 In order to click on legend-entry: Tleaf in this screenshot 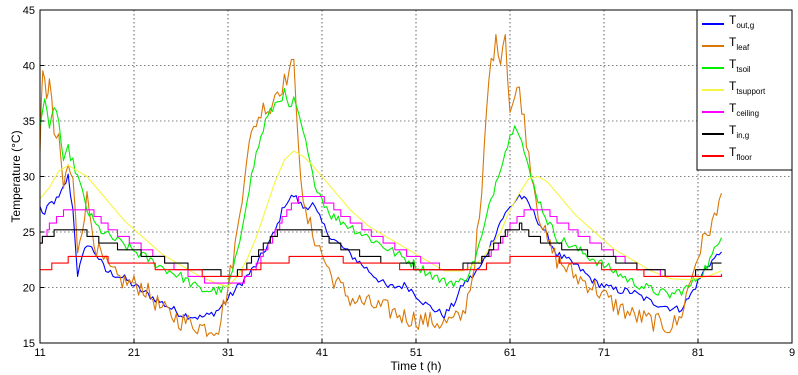, I will do `click(739, 43)`.